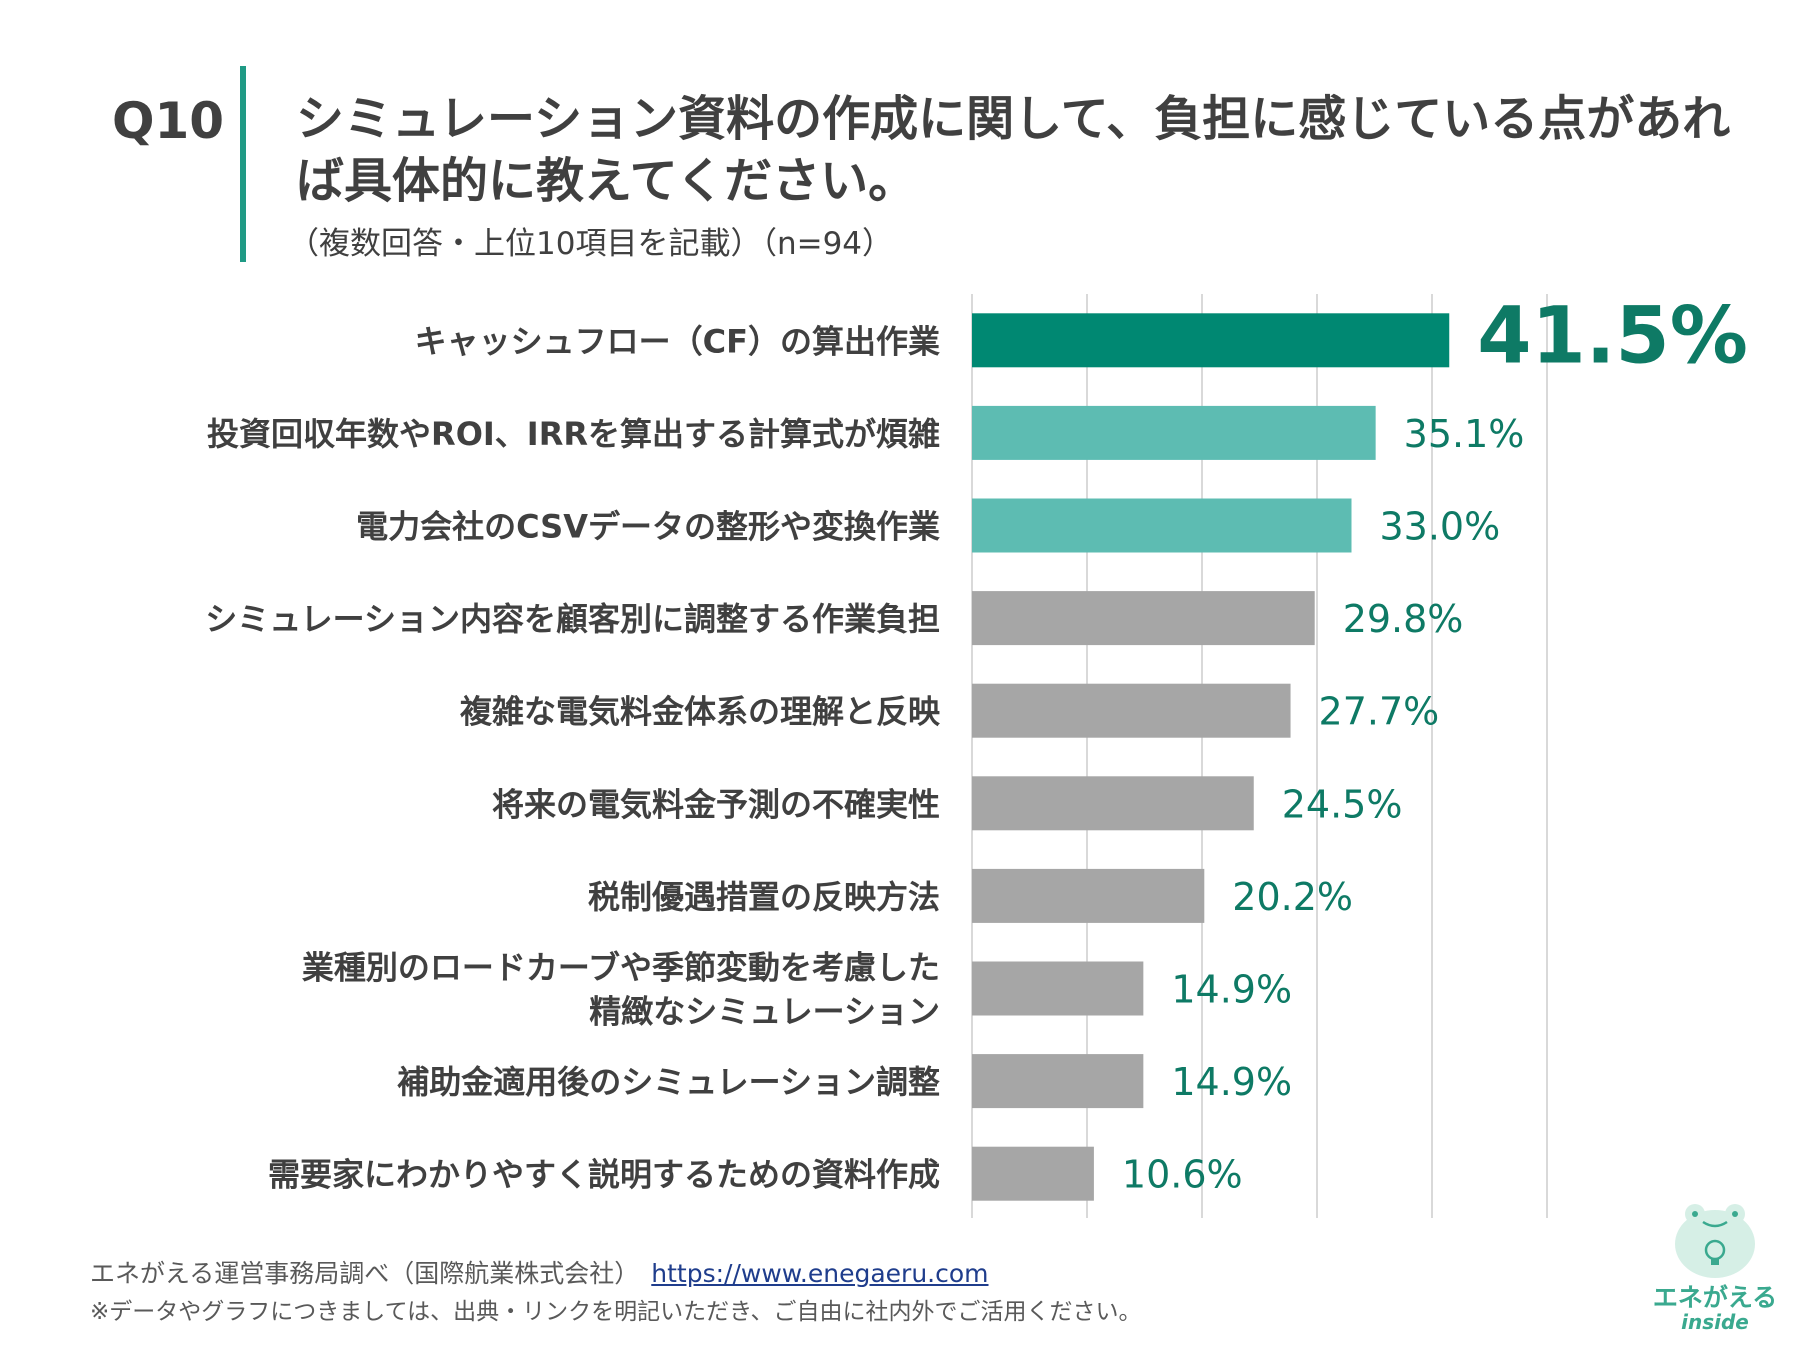 The width and height of the screenshot is (1800, 1350). Describe the element at coordinates (1231, 1082) in the screenshot. I see `value-label-9: 14.9%` at that location.